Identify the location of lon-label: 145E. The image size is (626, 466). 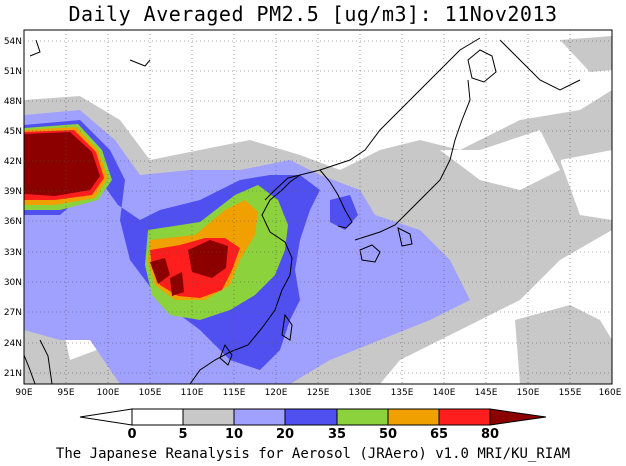
(486, 393).